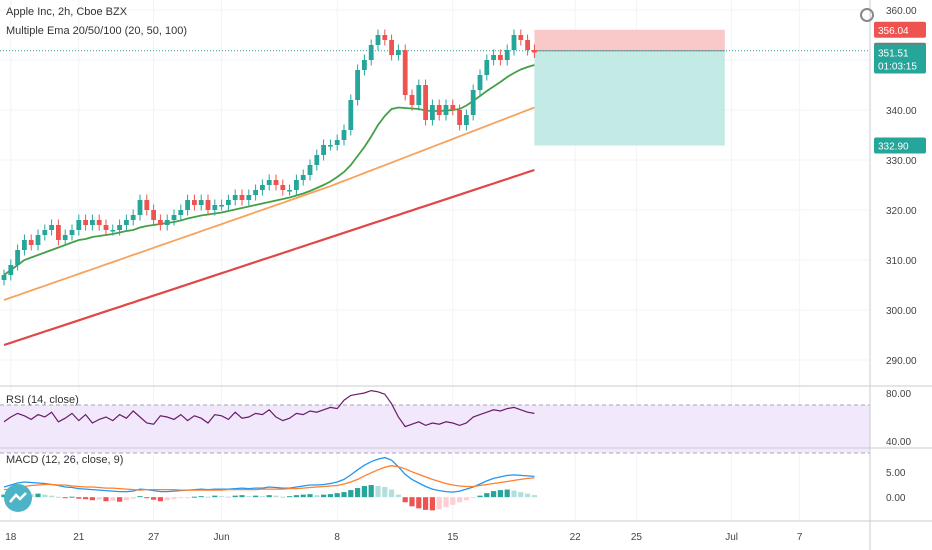 Image resolution: width=932 pixels, height=550 pixels. I want to click on price-tag, so click(900, 52).